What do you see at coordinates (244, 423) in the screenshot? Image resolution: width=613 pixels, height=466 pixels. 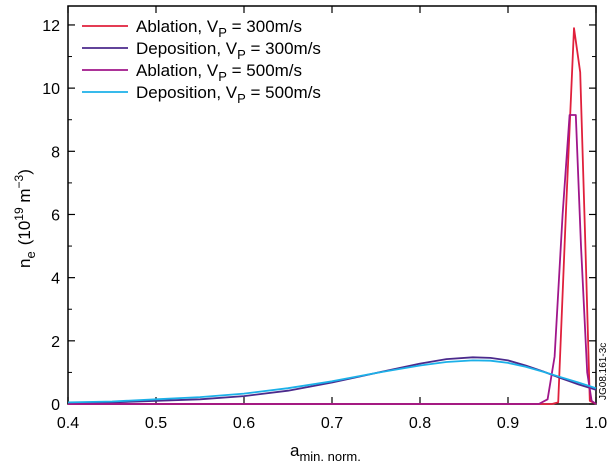 I see `x-tick-label: 0.6` at bounding box center [244, 423].